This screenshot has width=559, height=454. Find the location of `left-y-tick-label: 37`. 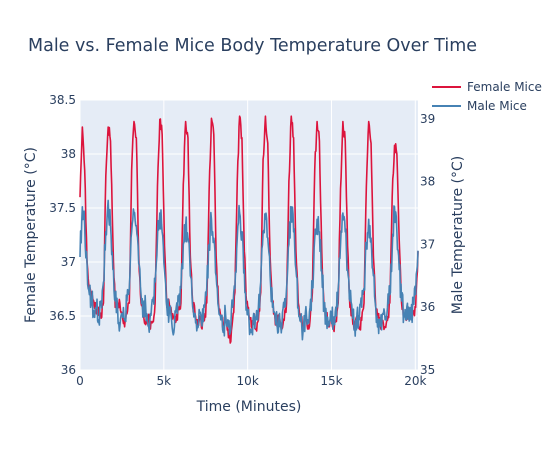

left-y-tick-label: 37 is located at coordinates (68, 262).